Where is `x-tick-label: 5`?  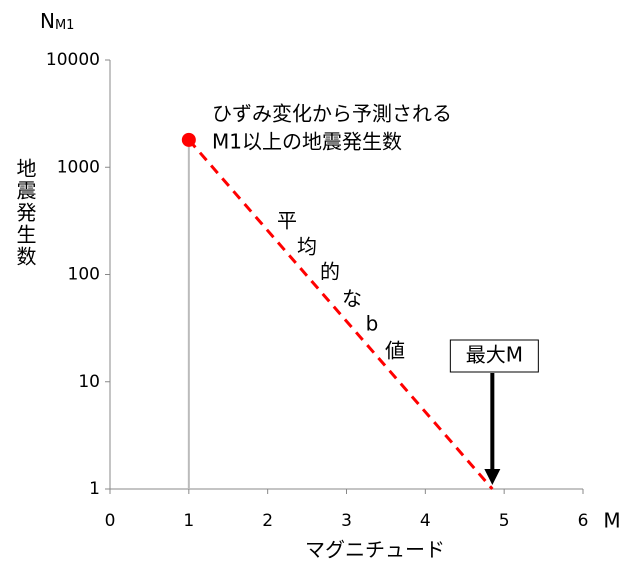 x-tick-label: 5 is located at coordinates (504, 521).